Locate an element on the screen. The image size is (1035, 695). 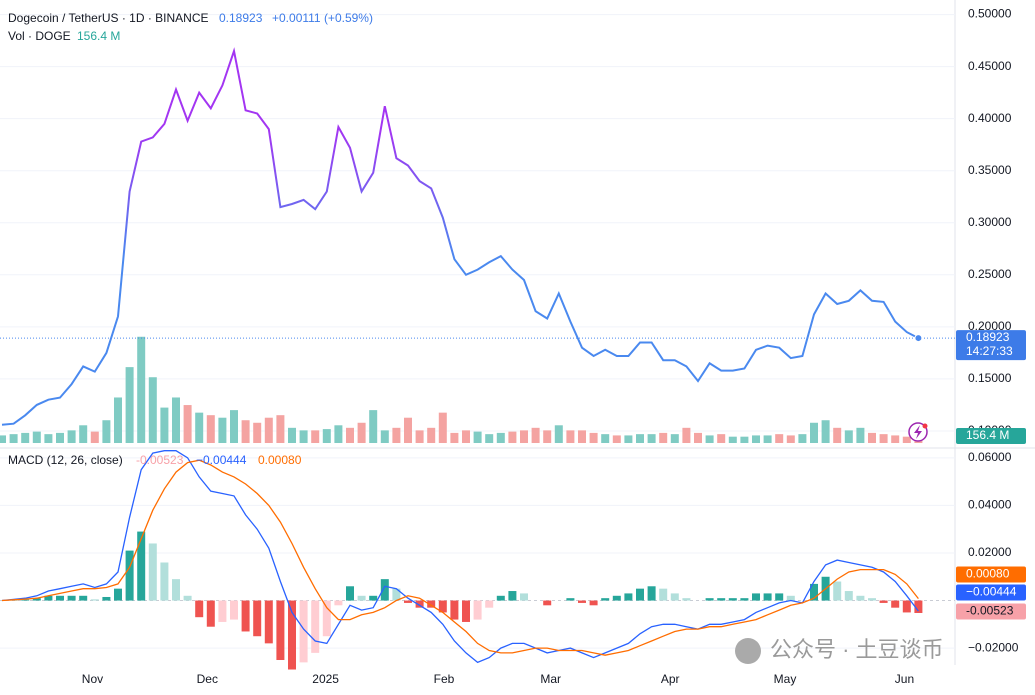
volume-badge-text: 156.4 M is located at coordinates (987, 435).